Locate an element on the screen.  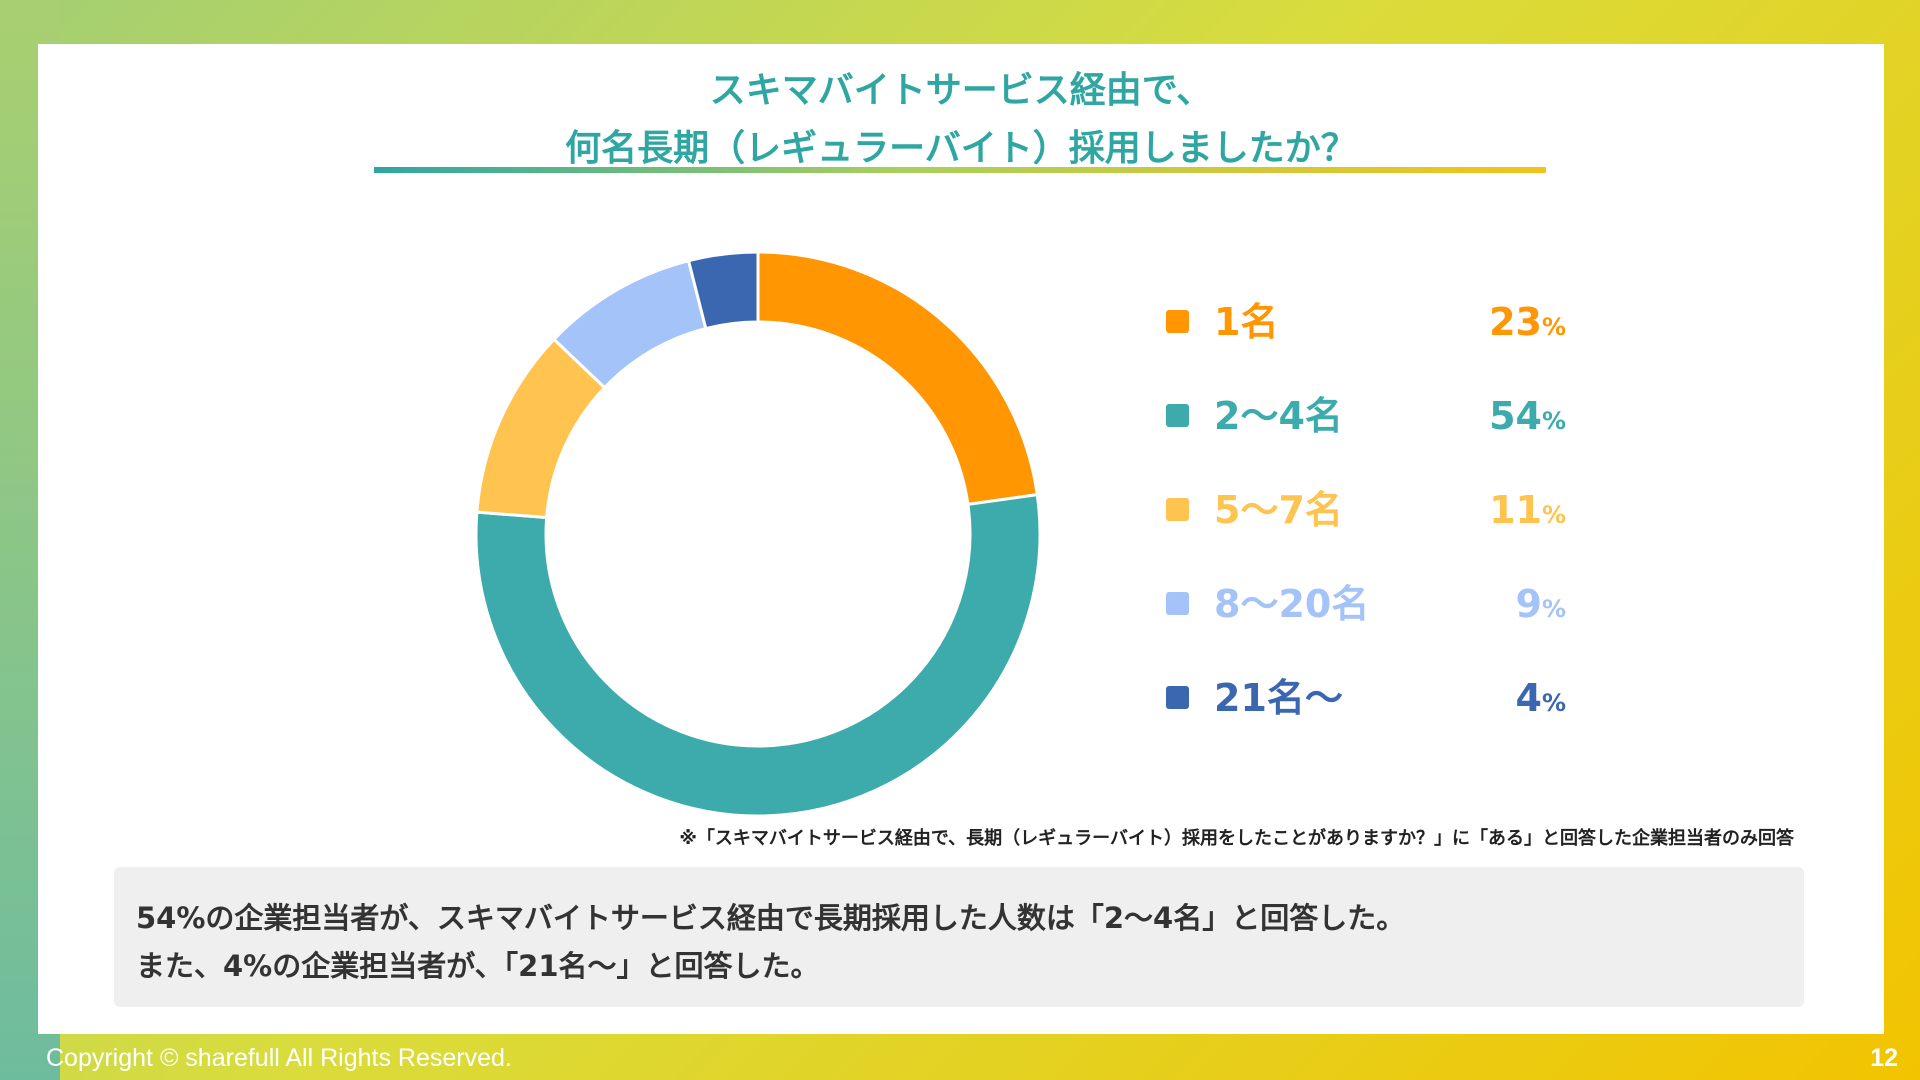
legend-item-5-7: 5～7名 11% is located at coordinates (1366, 512).